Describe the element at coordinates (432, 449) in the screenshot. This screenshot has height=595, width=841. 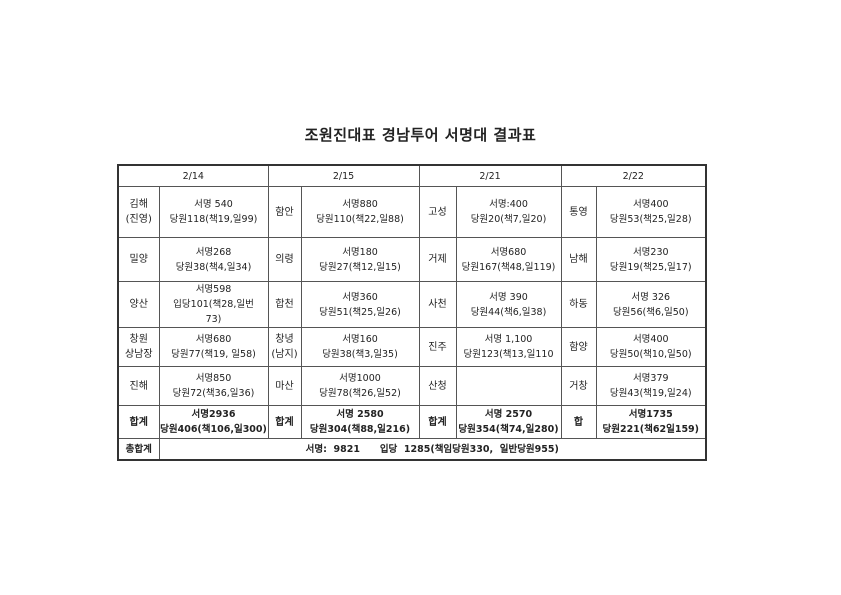
I see `grand-total-value: 서명: 9821 입당 1285(책임당원330, 일반당원955)` at that location.